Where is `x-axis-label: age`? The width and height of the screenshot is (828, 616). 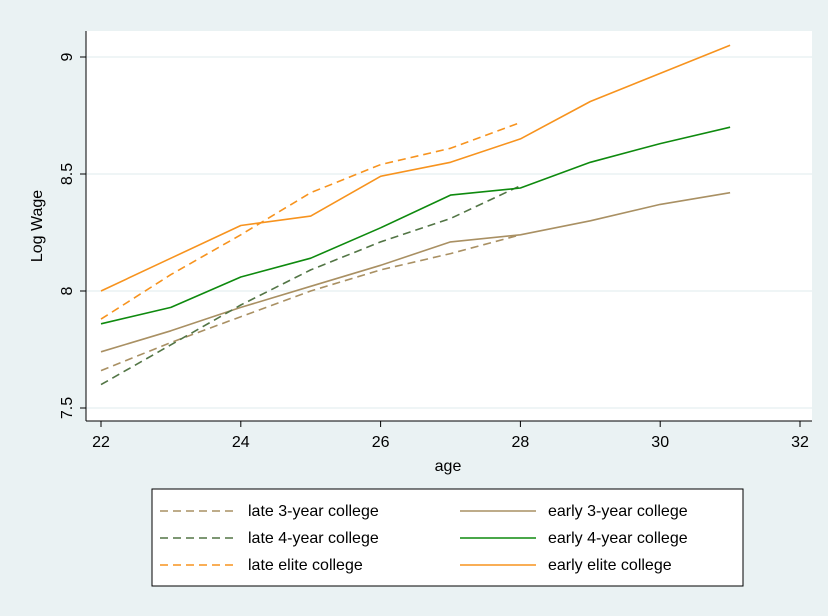
x-axis-label: age is located at coordinates (448, 466).